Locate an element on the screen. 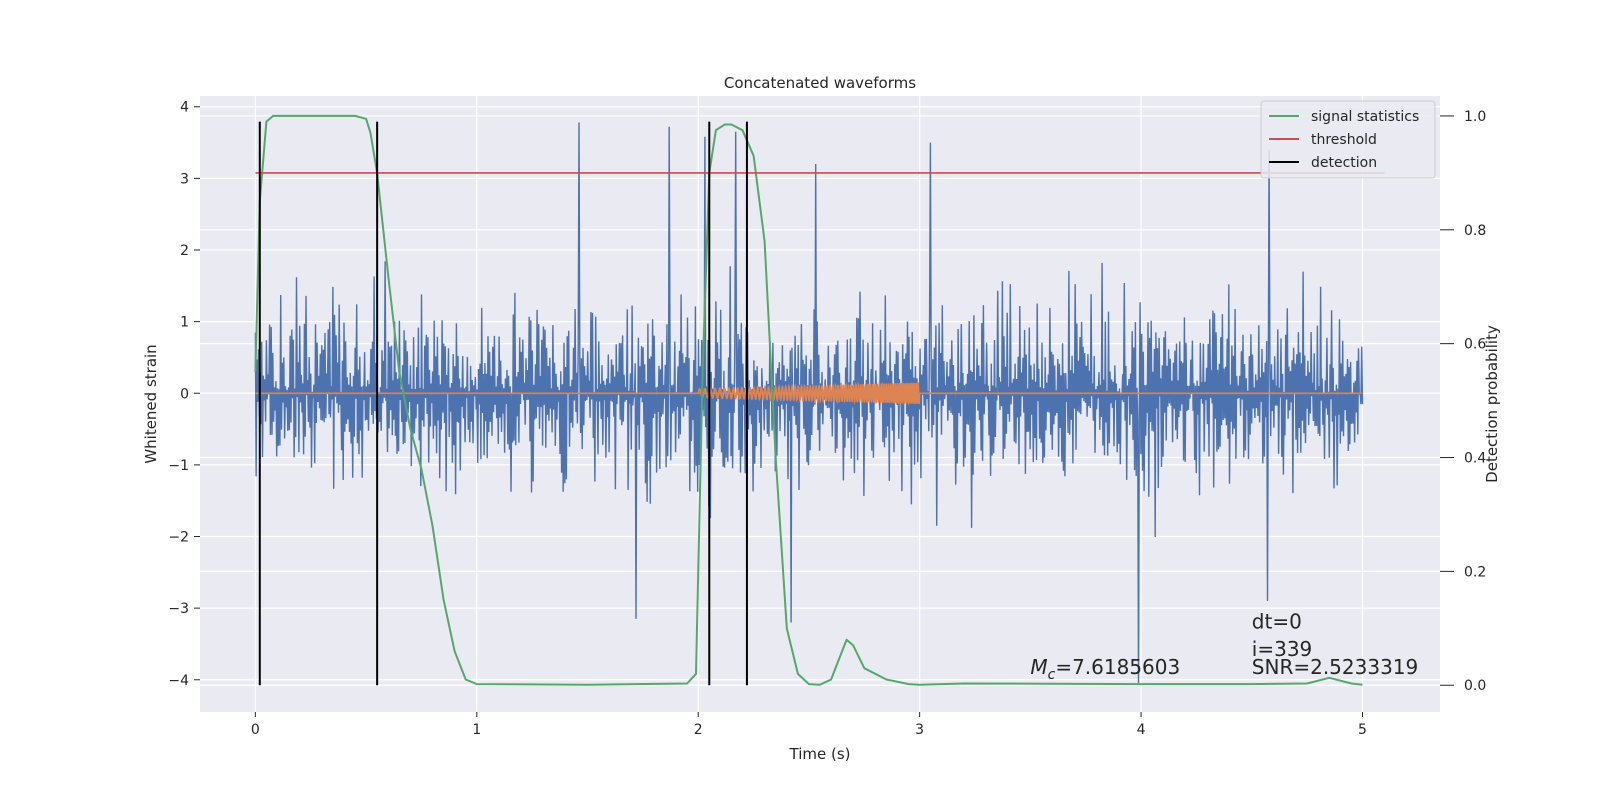  y-tick-label-right: 0.4 is located at coordinates (1475, 459).